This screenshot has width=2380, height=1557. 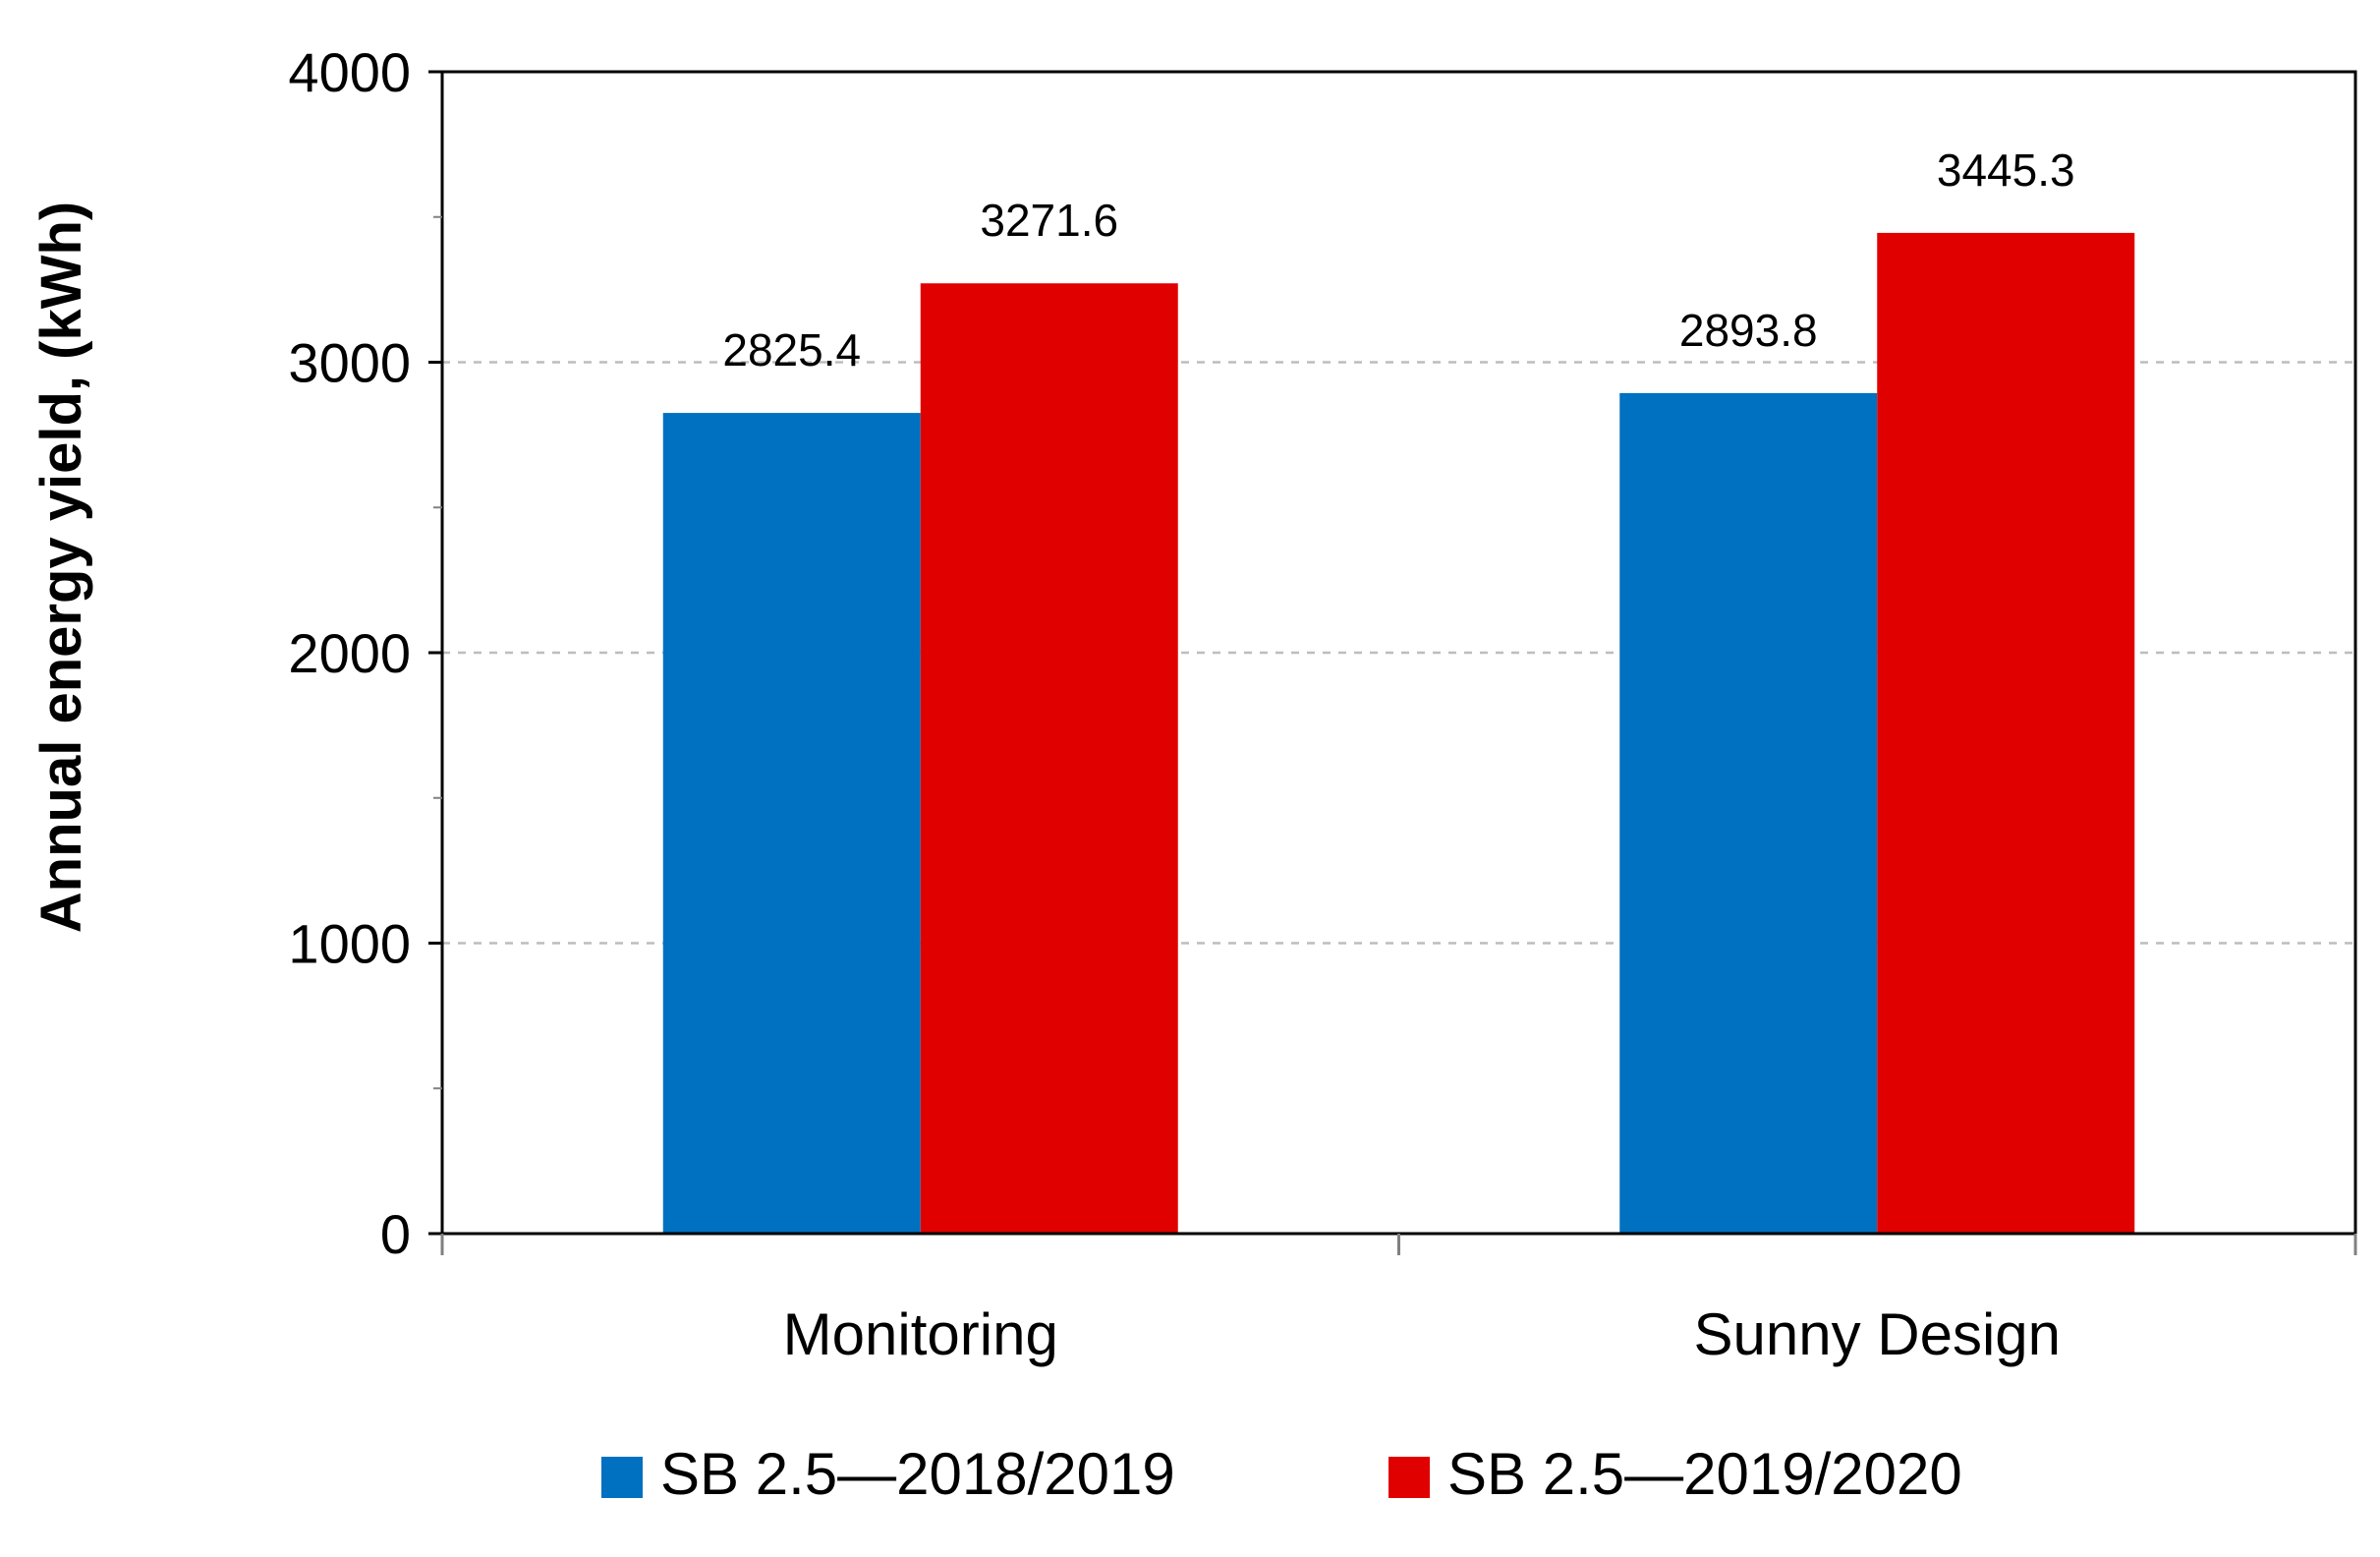 I want to click on y-tick-label: 2000, so click(x=349, y=653).